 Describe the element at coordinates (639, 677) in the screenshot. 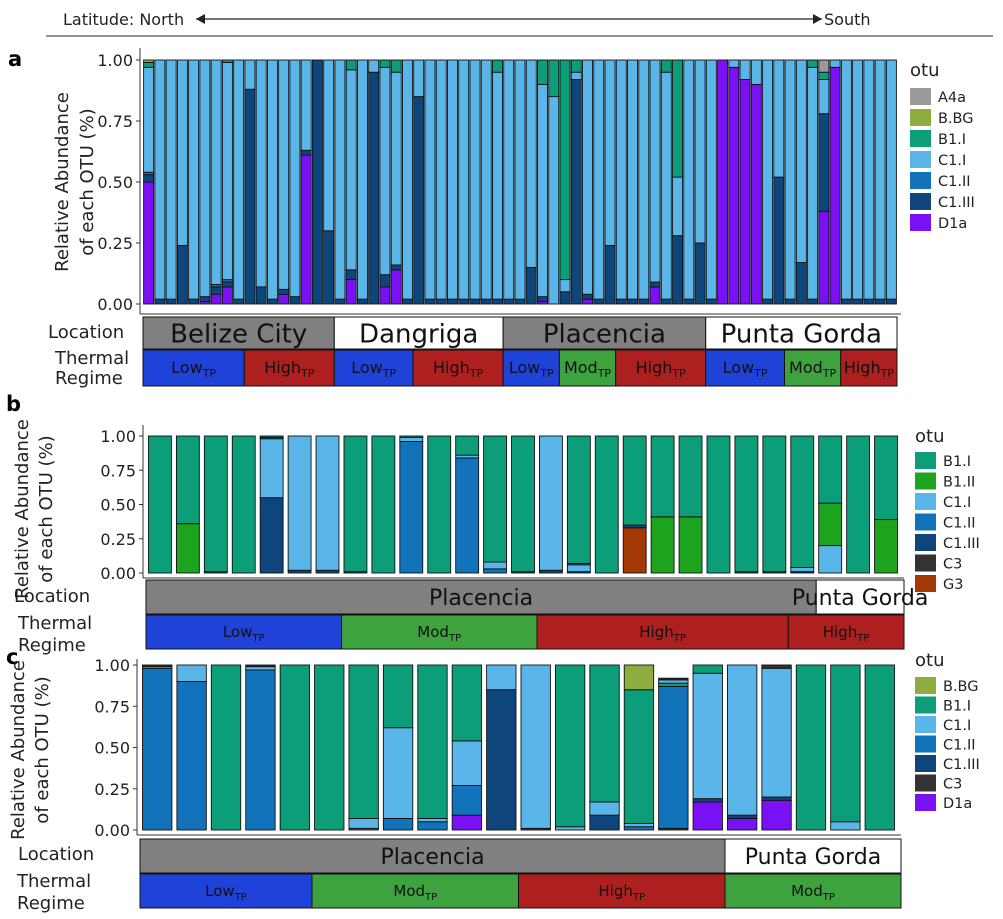

I see `bar-segment-b-bg` at that location.